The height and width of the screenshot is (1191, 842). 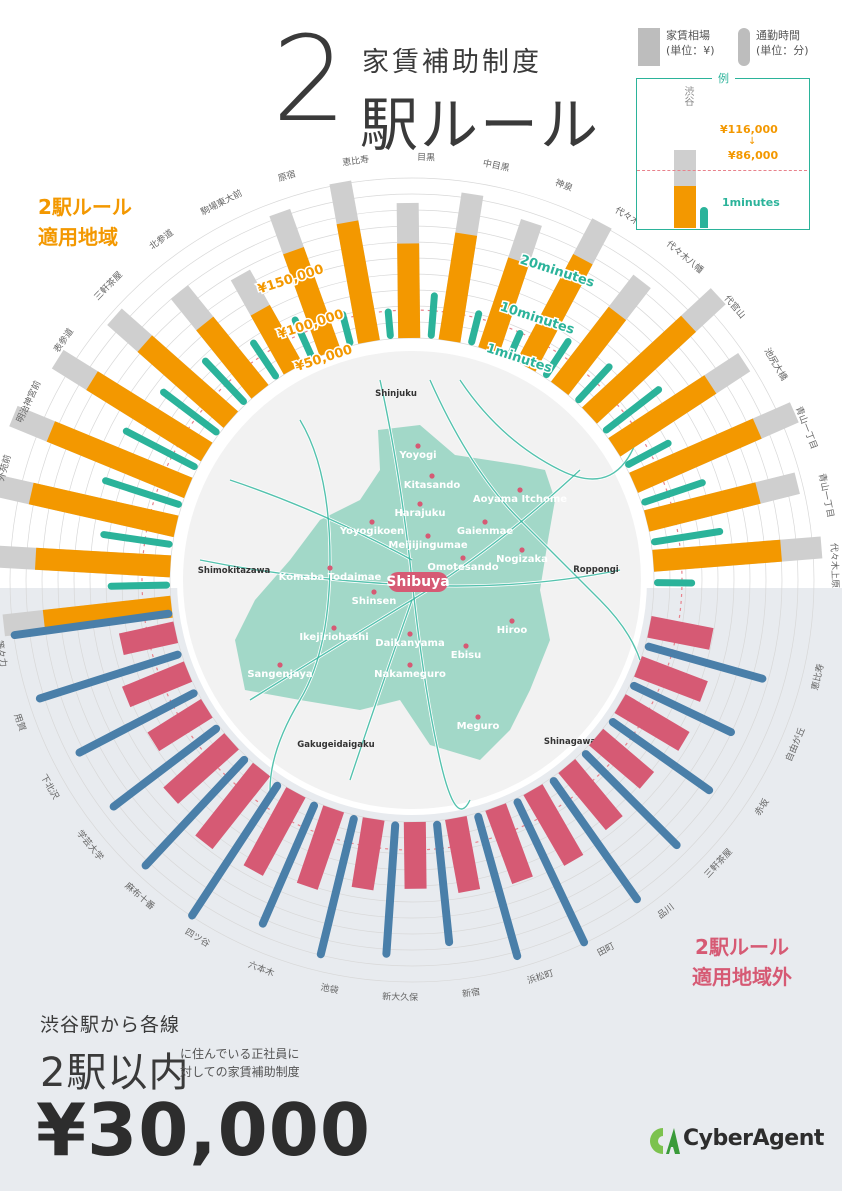 I want to click on map-station-label: Shinjuku, so click(x=396, y=394).